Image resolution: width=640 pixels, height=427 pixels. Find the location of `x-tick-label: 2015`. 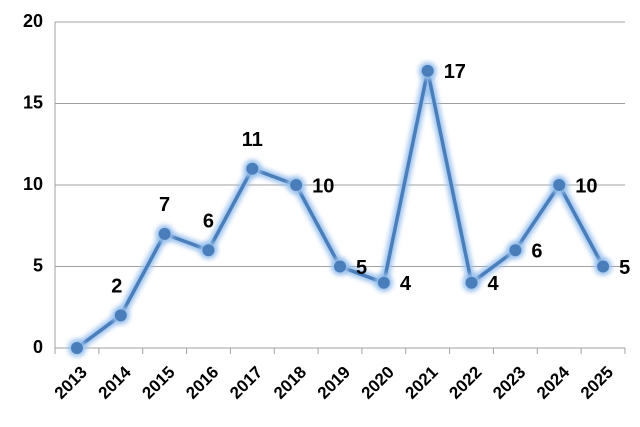

x-tick-label: 2015 is located at coordinates (158, 383).